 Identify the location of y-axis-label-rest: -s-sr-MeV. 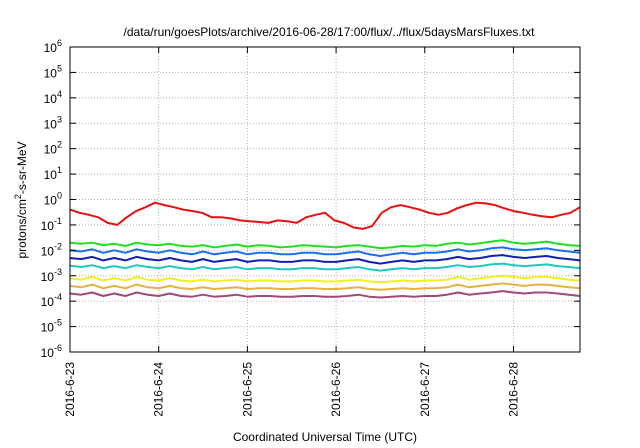
(22, 167).